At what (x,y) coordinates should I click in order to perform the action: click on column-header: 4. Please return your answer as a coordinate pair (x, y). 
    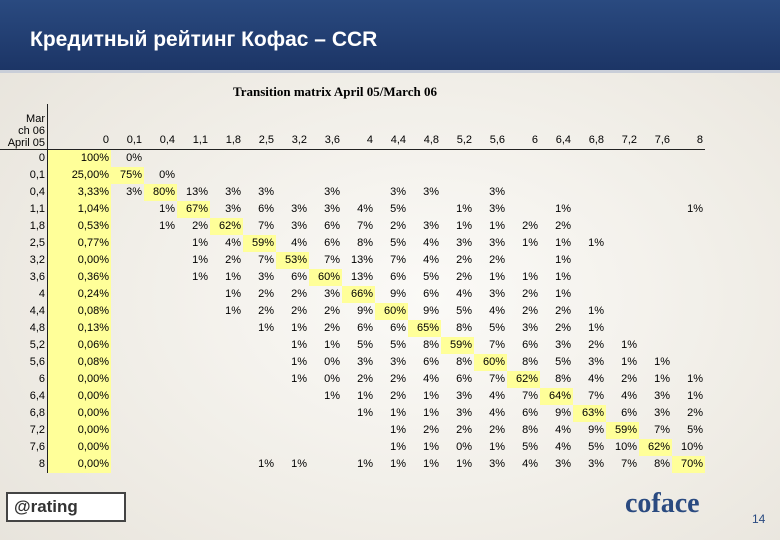
    Looking at the image, I should click on (358, 127).